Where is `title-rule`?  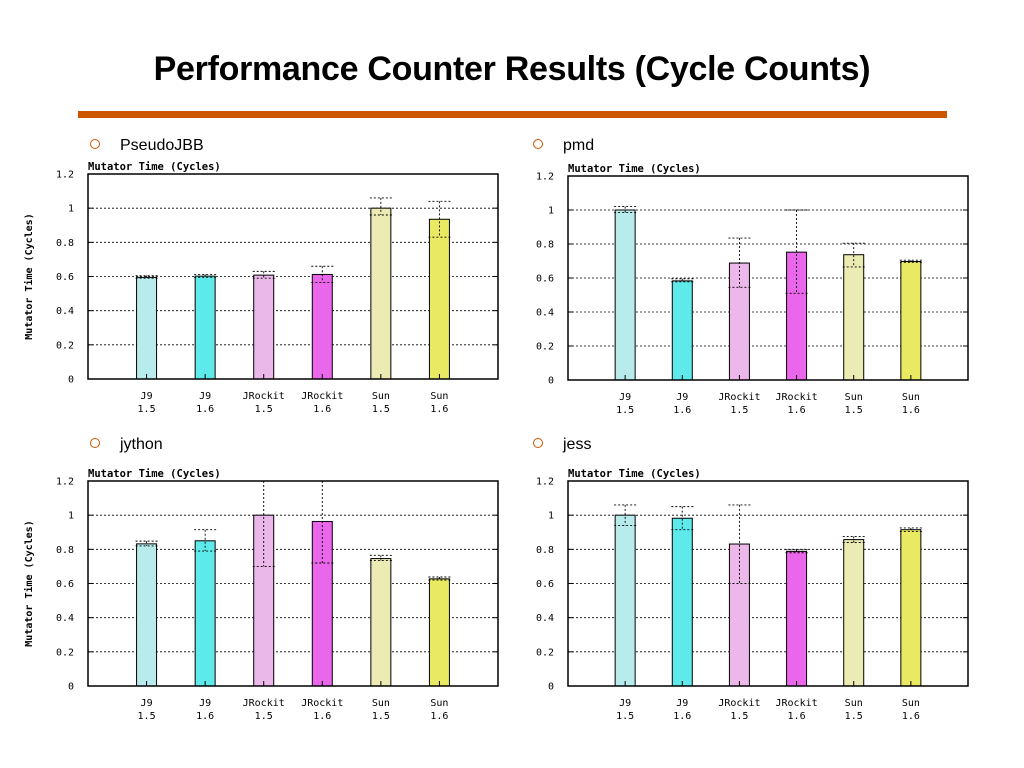 title-rule is located at coordinates (512, 114).